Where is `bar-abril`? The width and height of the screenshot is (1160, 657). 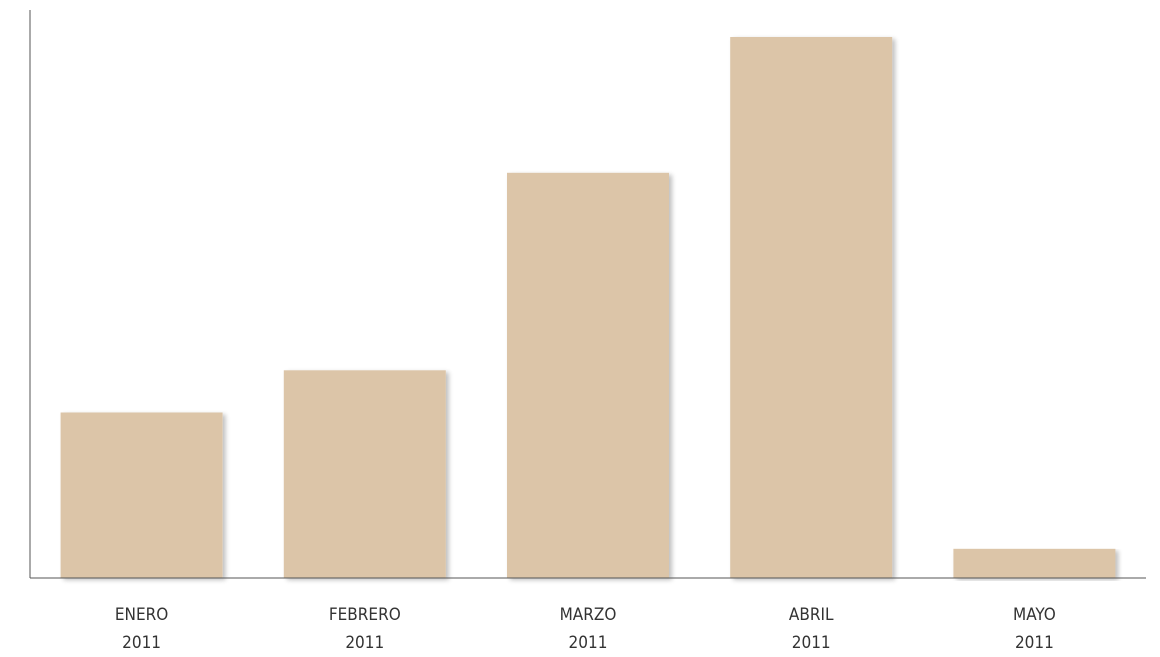 bar-abril is located at coordinates (811, 307).